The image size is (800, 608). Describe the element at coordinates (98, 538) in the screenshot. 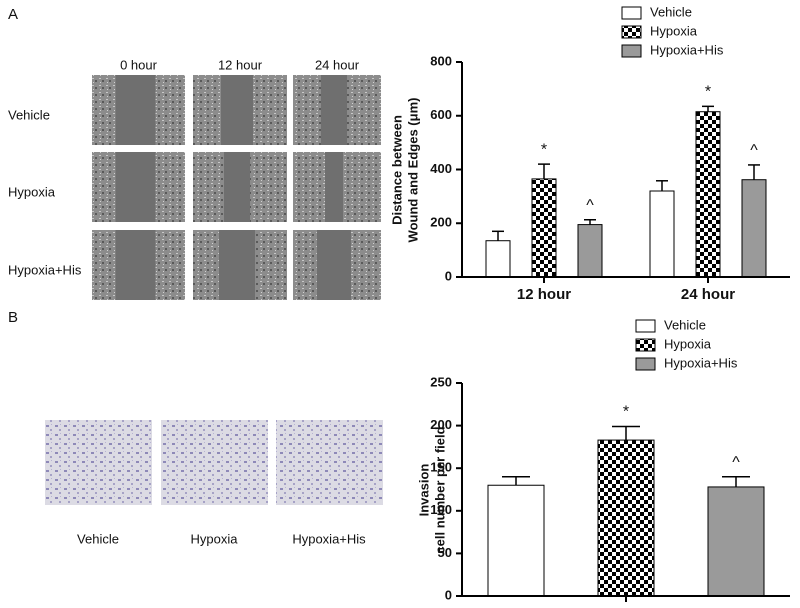

I see `image-label: Vehicle` at that location.